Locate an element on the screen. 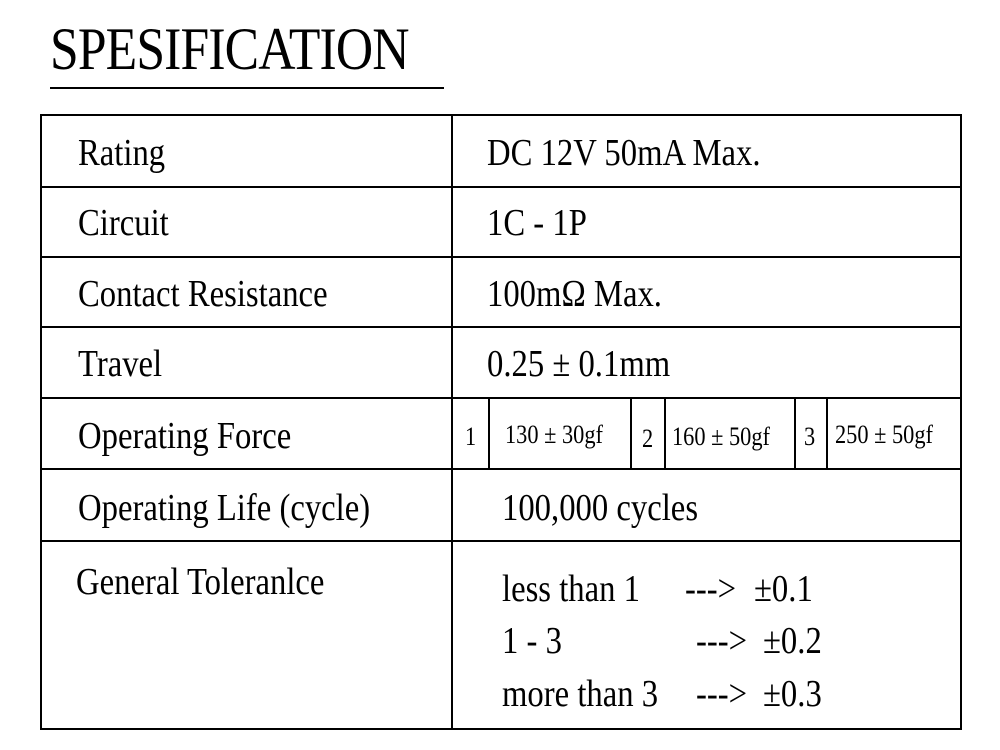  tolerance-arrow-2: ---> is located at coordinates (722, 641).